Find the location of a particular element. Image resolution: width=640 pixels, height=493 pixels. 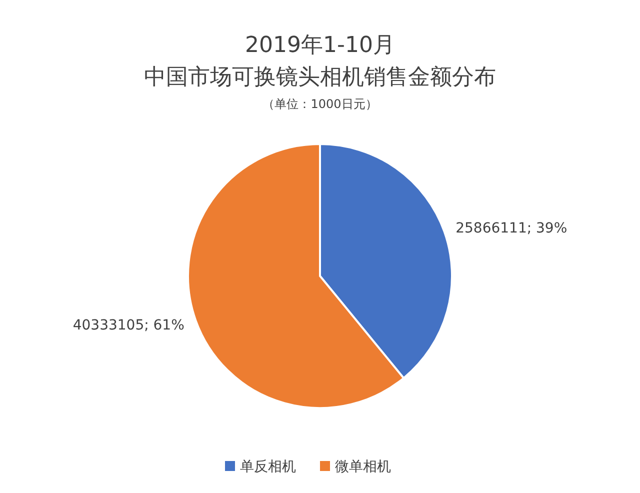

chart-title: 2019年1-10月 is located at coordinates (320, 45).